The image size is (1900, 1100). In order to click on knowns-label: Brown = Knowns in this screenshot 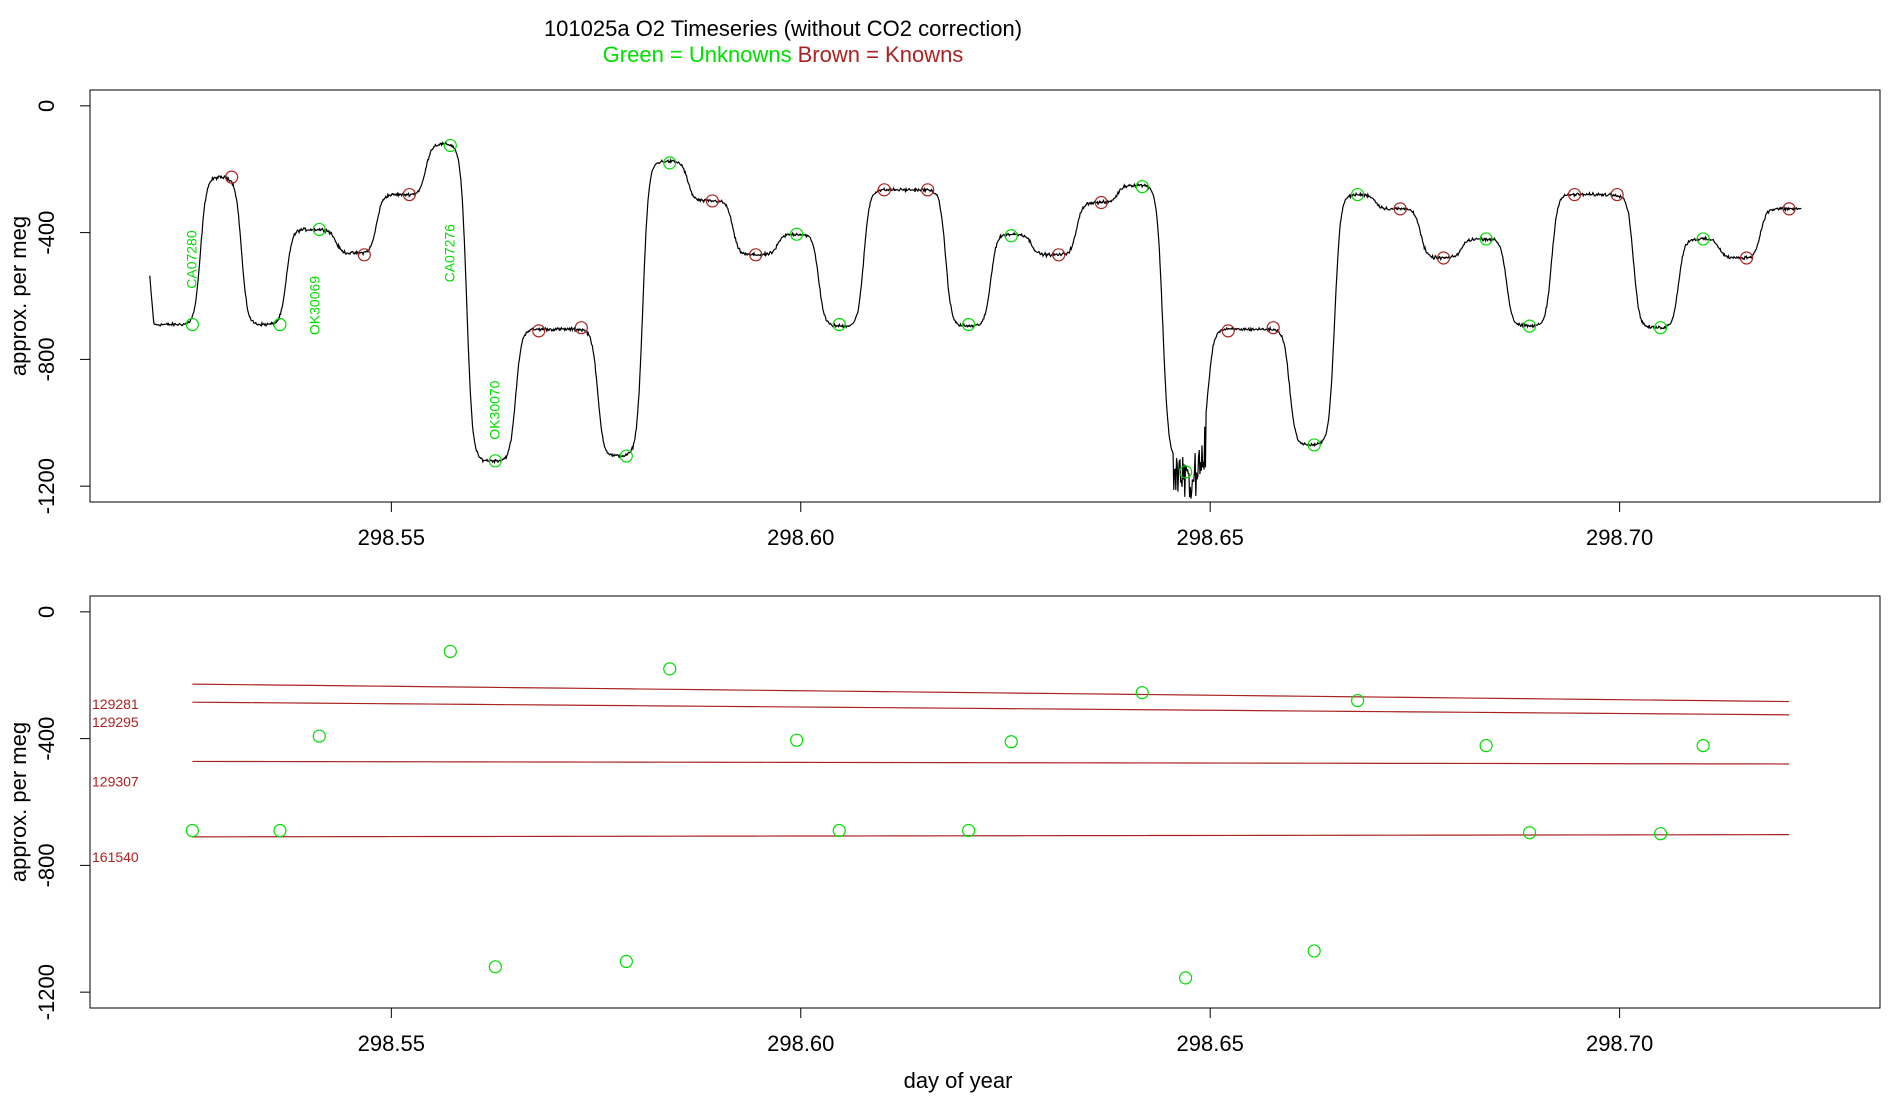, I will do `click(881, 54)`.